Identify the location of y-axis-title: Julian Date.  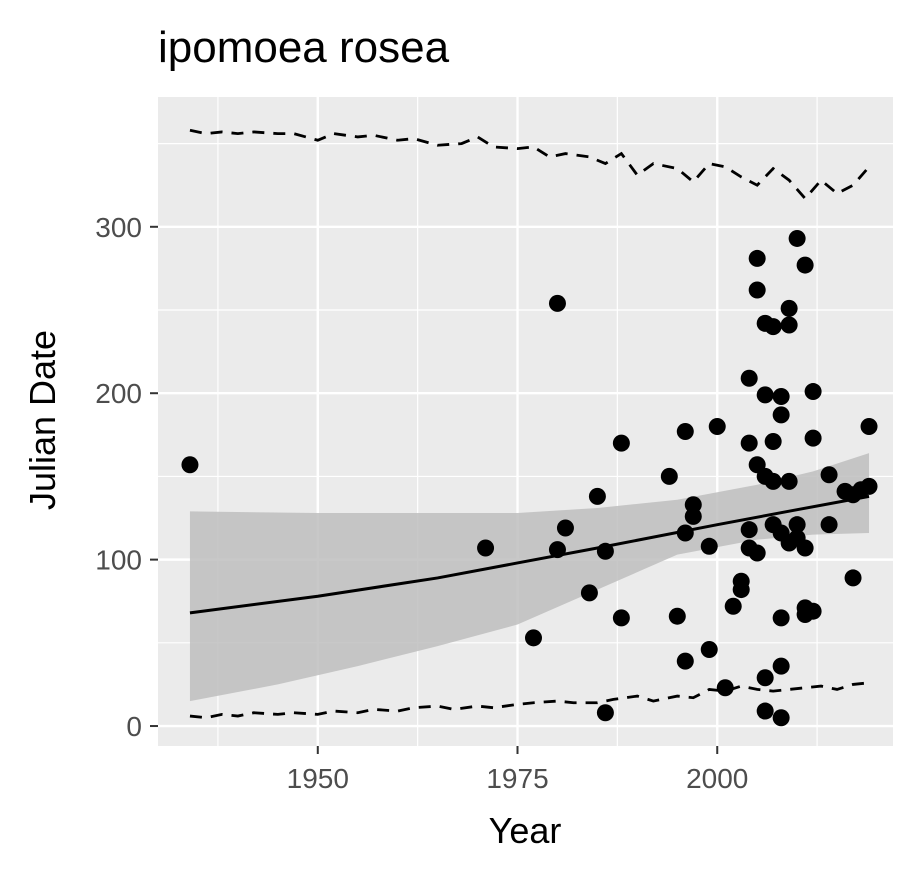
(42, 420).